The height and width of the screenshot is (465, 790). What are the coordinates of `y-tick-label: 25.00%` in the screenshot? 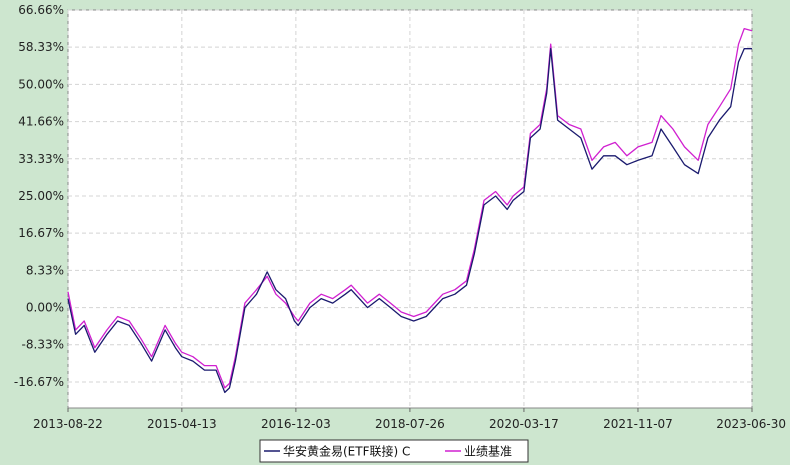 It's located at (41, 196).